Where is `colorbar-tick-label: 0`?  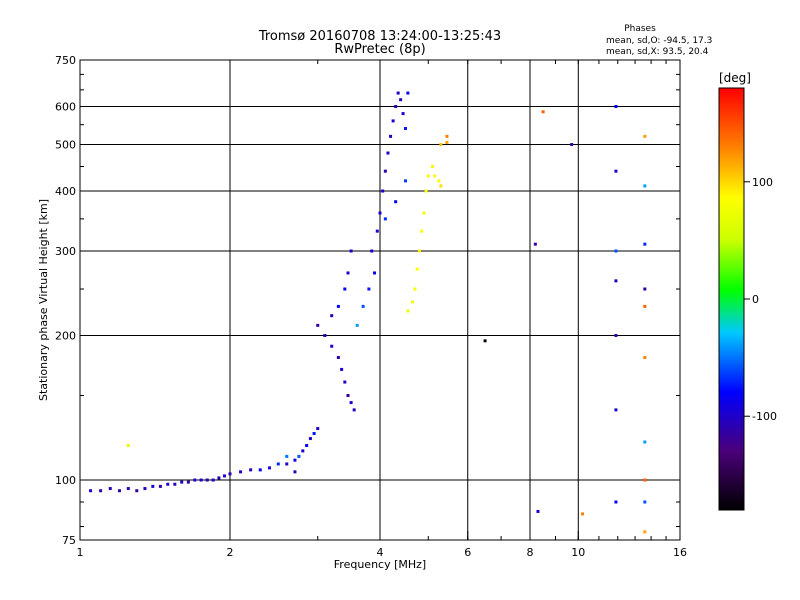
colorbar-tick-label: 0 is located at coordinates (755, 299).